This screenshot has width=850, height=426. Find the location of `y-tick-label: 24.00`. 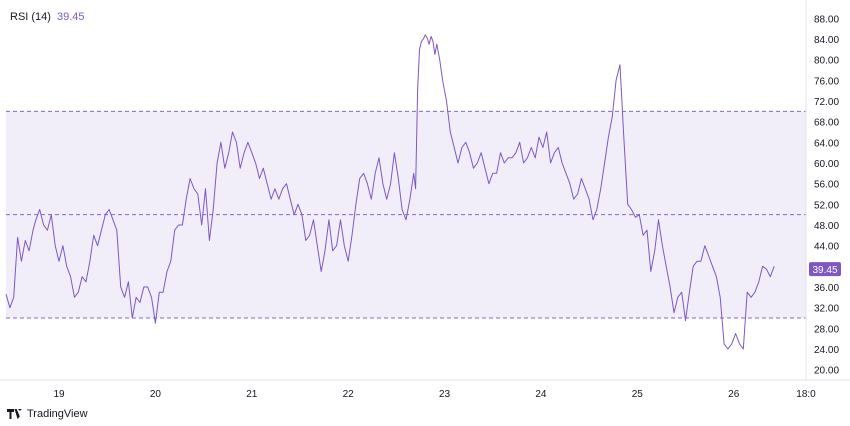

y-tick-label: 24.00 is located at coordinates (826, 350).